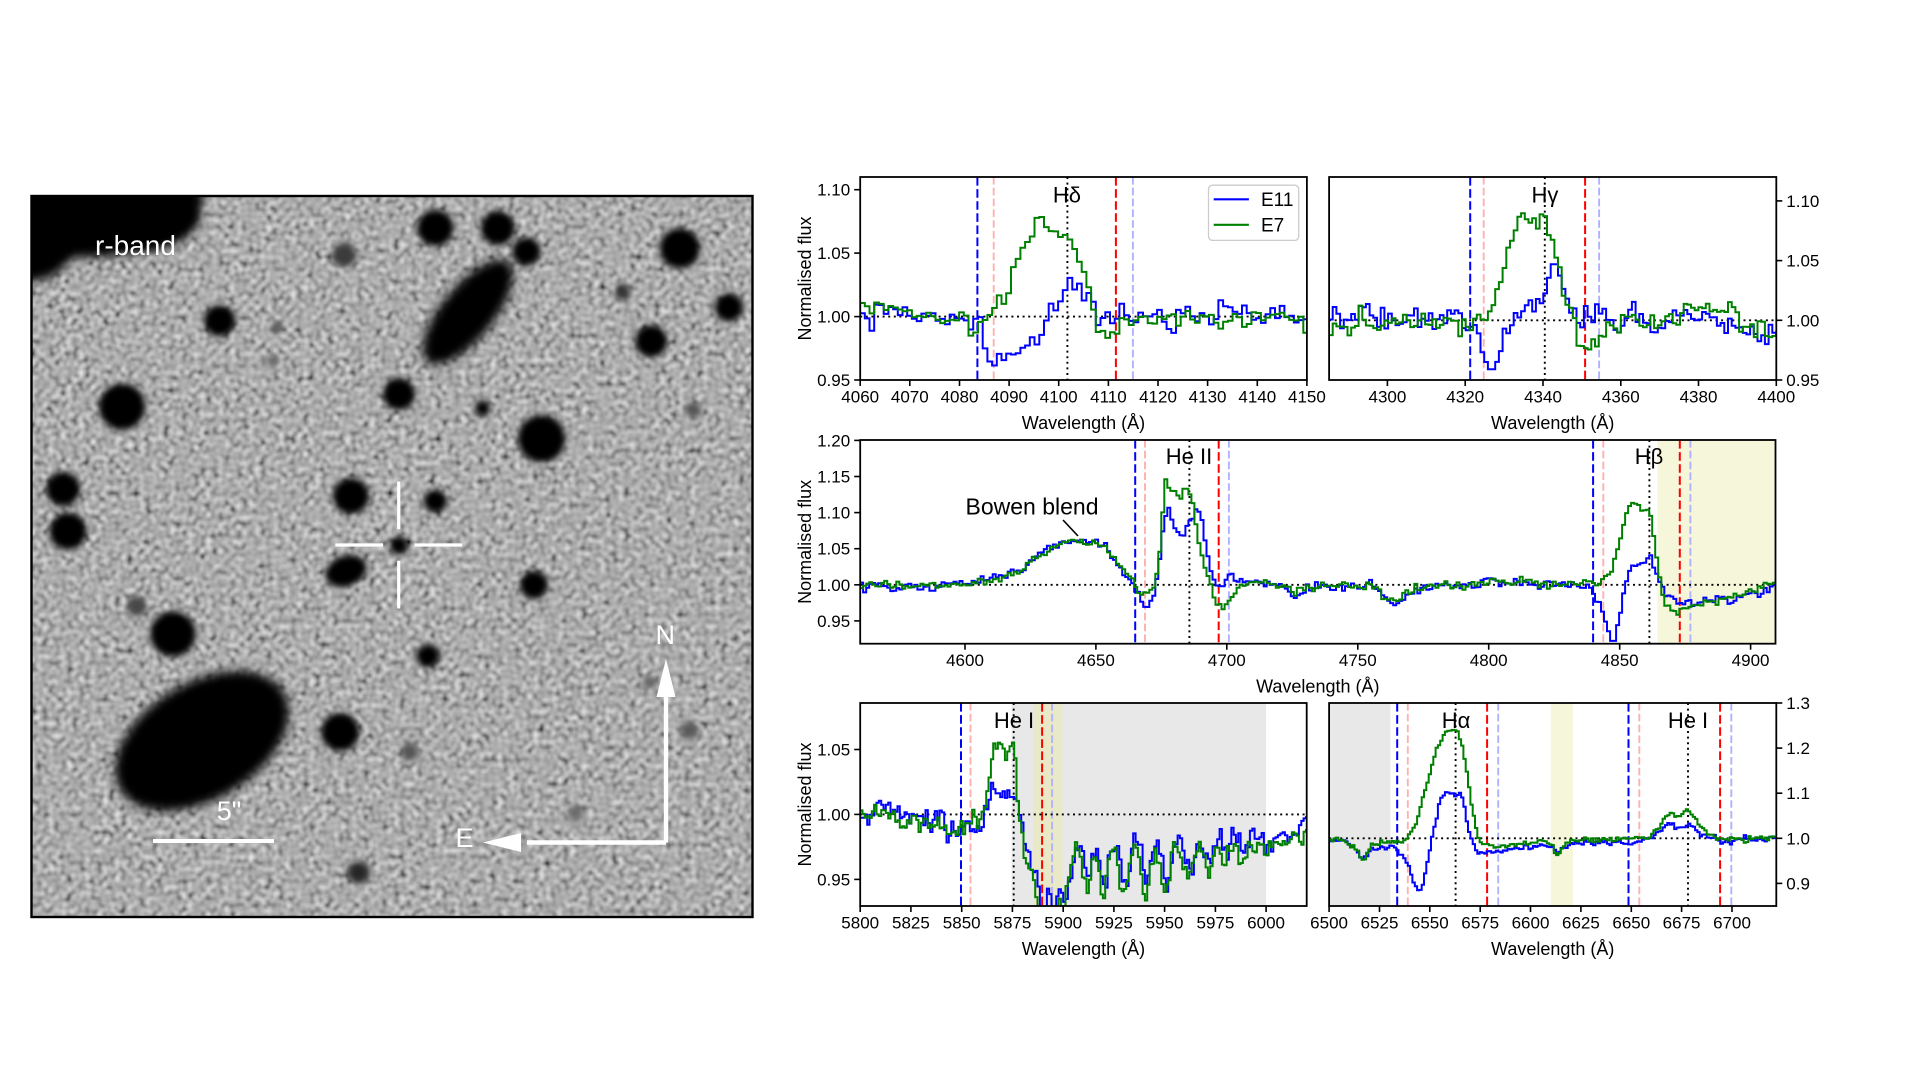  What do you see at coordinates (860, 397) in the screenshot?
I see `svg-text: 4060` at bounding box center [860, 397].